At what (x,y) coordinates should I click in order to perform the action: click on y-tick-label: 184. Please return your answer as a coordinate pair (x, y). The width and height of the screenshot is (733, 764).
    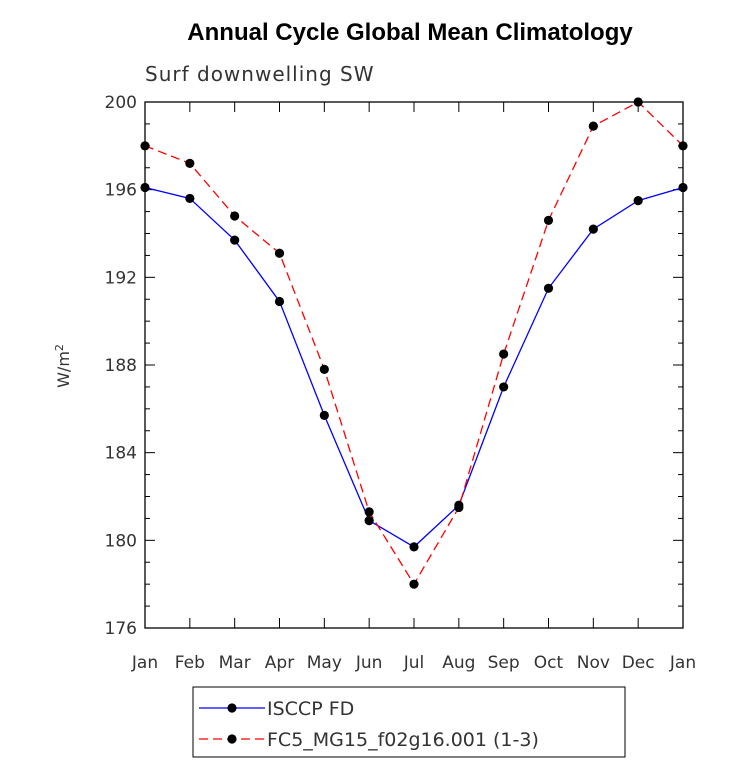
    Looking at the image, I should click on (121, 454).